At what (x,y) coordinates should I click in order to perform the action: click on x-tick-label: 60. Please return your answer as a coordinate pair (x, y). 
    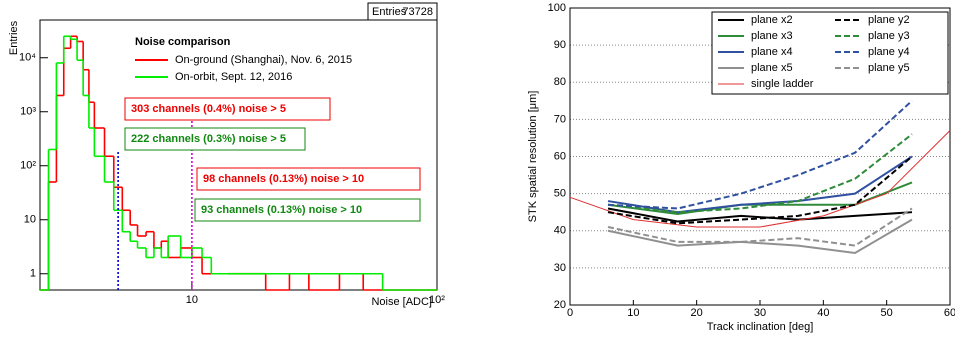
    Looking at the image, I should click on (949, 313).